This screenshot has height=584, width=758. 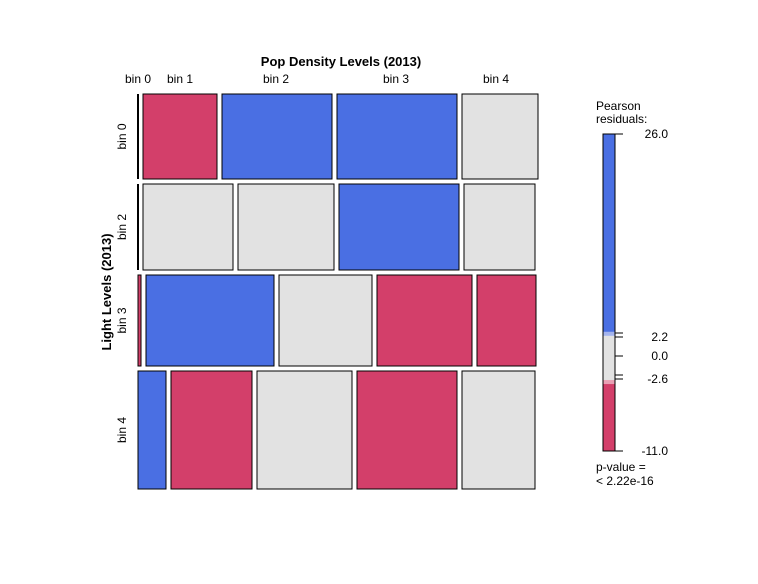 What do you see at coordinates (122, 283) in the screenshot?
I see `y-tick-labels: bin 0 bin 2 bin 3 bin 4` at bounding box center [122, 283].